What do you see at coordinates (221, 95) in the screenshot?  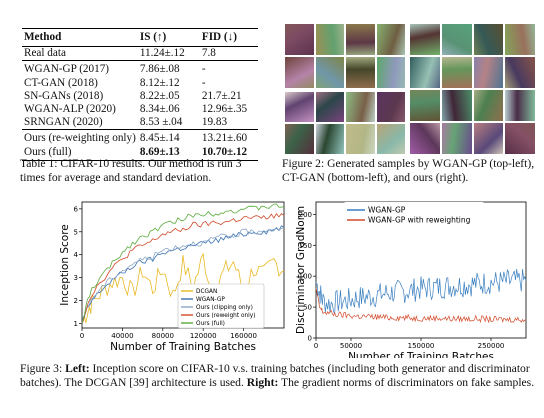 I see `table-cell-fid: 21.7±.21` at bounding box center [221, 95].